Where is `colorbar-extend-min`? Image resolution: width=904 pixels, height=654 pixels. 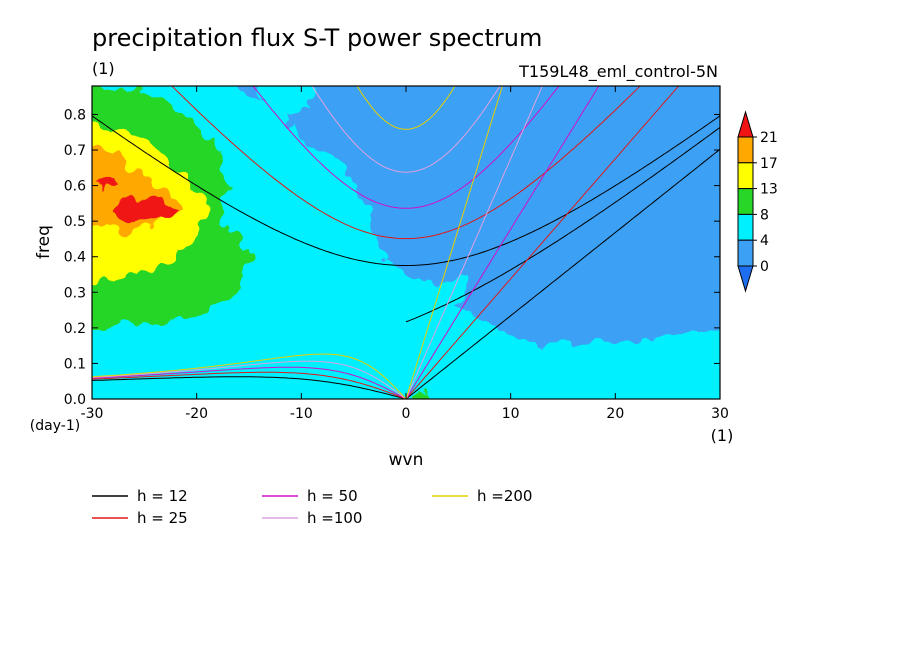 colorbar-extend-min is located at coordinates (745, 279).